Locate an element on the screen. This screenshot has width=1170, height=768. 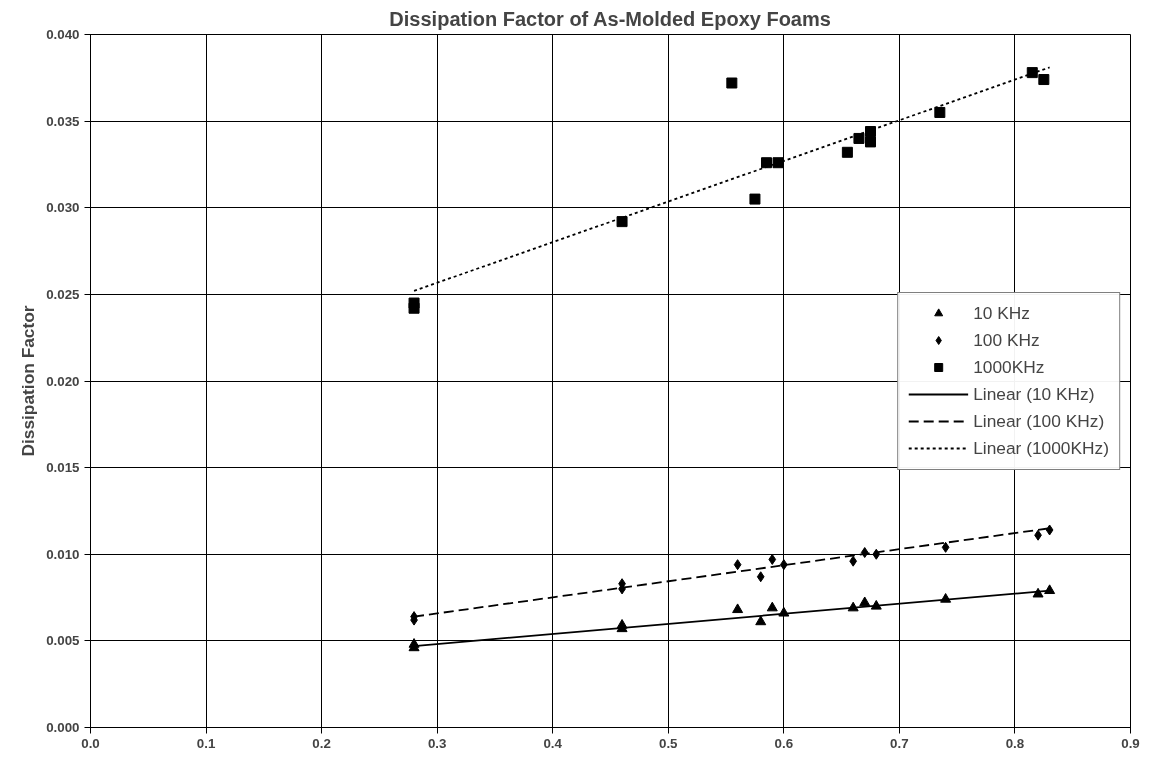
x-tick-label: 0.4 is located at coordinates (553, 743).